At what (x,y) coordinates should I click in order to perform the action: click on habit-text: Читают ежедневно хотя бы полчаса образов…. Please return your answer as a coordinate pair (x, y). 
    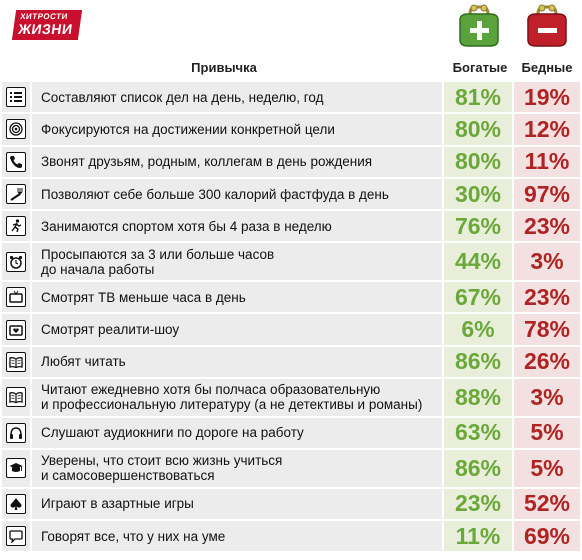
    Looking at the image, I should click on (238, 397).